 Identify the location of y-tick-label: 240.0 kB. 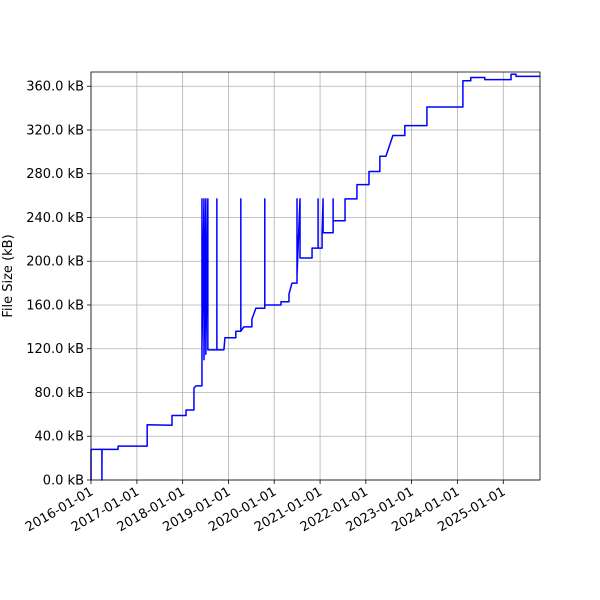
(55, 218).